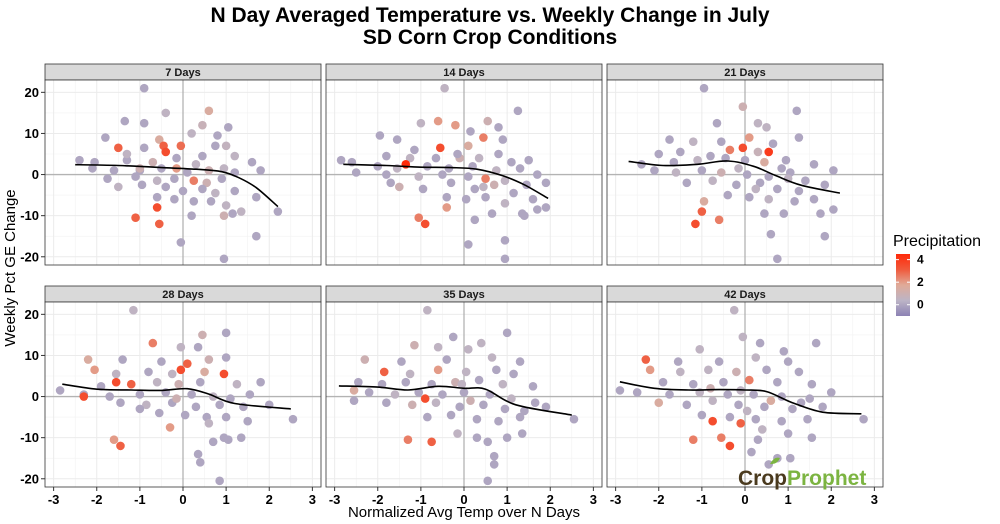 The image size is (1000, 524). What do you see at coordinates (29, 215) in the screenshot?
I see `y-tick-label: -10` at bounding box center [29, 215].